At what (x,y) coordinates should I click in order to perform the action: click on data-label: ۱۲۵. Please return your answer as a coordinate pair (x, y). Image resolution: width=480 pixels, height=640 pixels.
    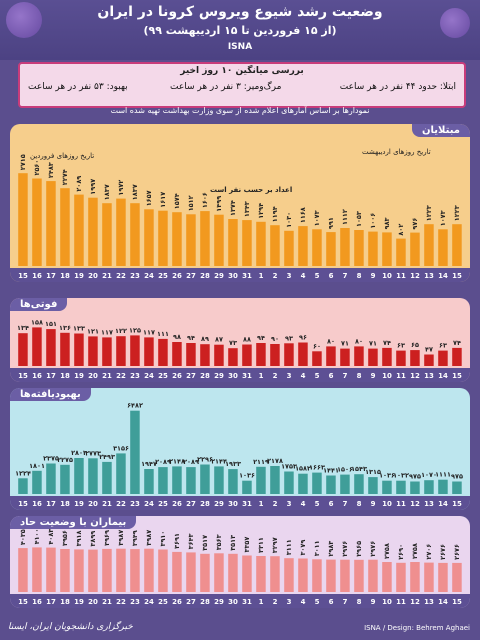
    Looking at the image, I should click on (135, 330).